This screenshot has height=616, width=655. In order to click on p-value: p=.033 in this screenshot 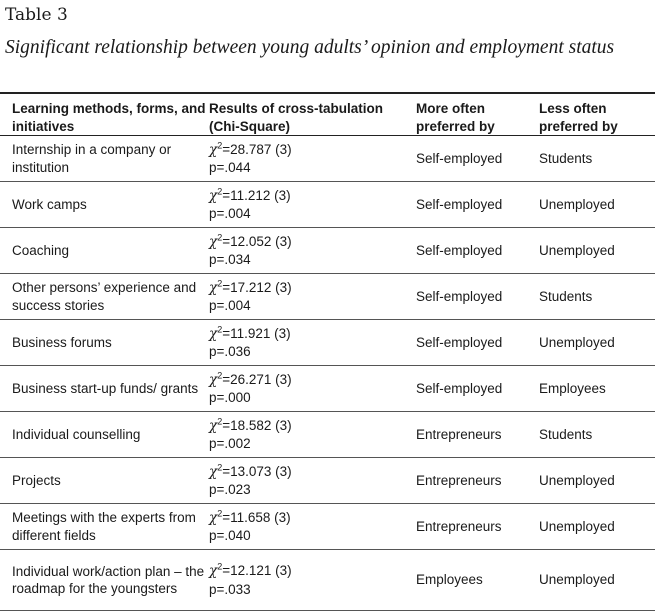, I will do `click(230, 589)`.